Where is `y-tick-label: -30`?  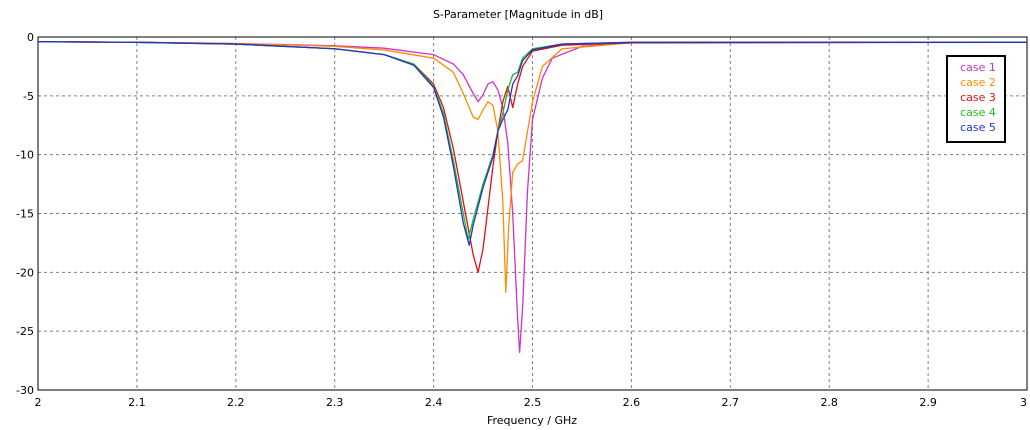 y-tick-label: -30 is located at coordinates (25, 390).